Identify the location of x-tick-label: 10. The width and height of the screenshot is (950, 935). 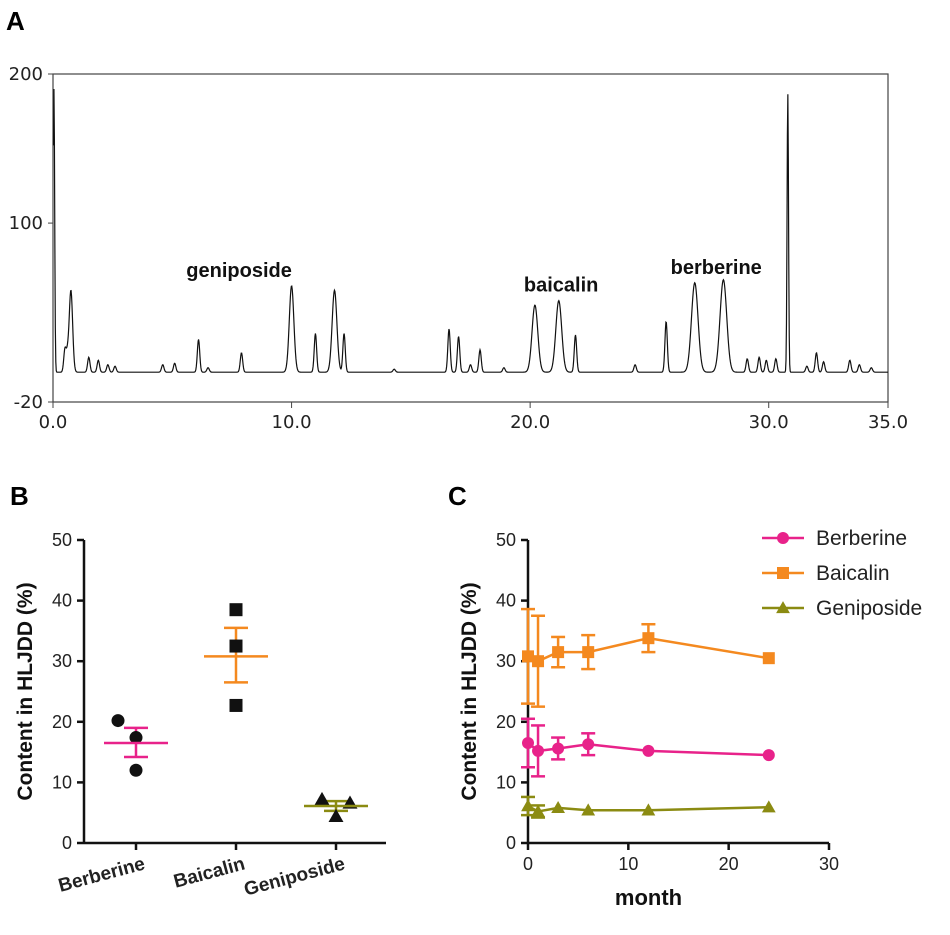
(628, 864).